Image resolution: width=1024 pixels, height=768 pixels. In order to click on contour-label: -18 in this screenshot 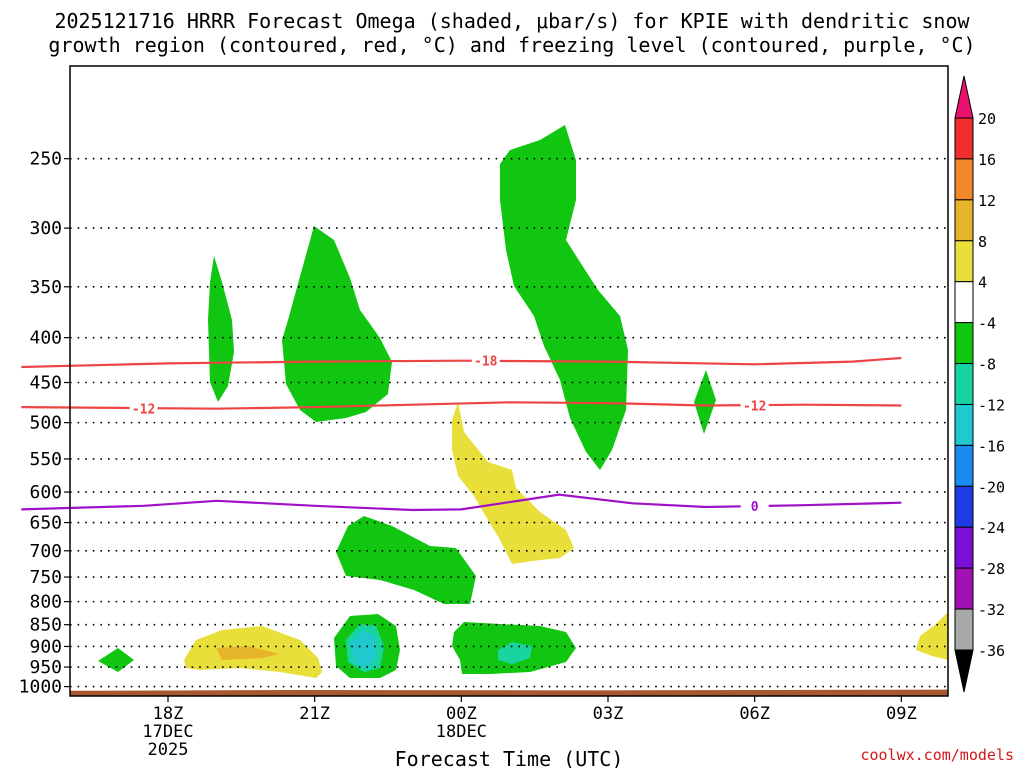, I will do `click(486, 362)`.